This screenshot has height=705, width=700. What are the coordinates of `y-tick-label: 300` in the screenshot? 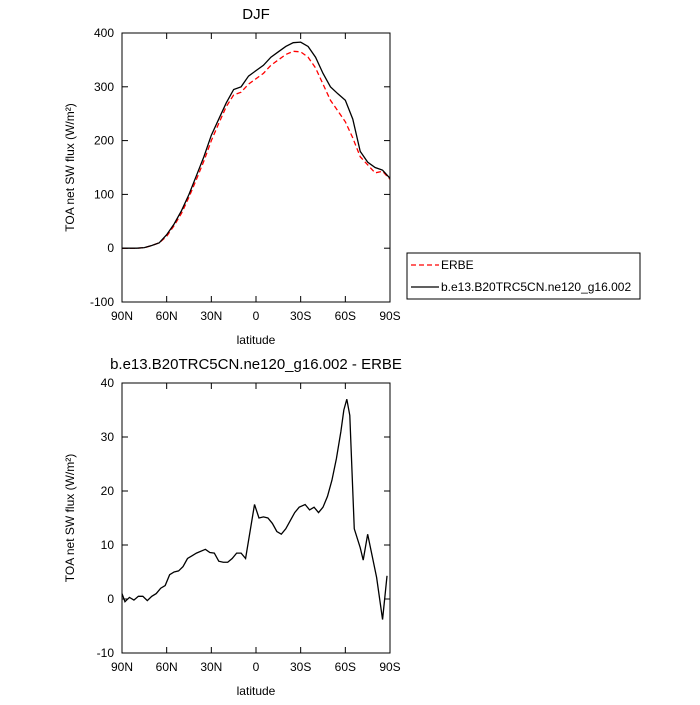 It's located at (104, 87).